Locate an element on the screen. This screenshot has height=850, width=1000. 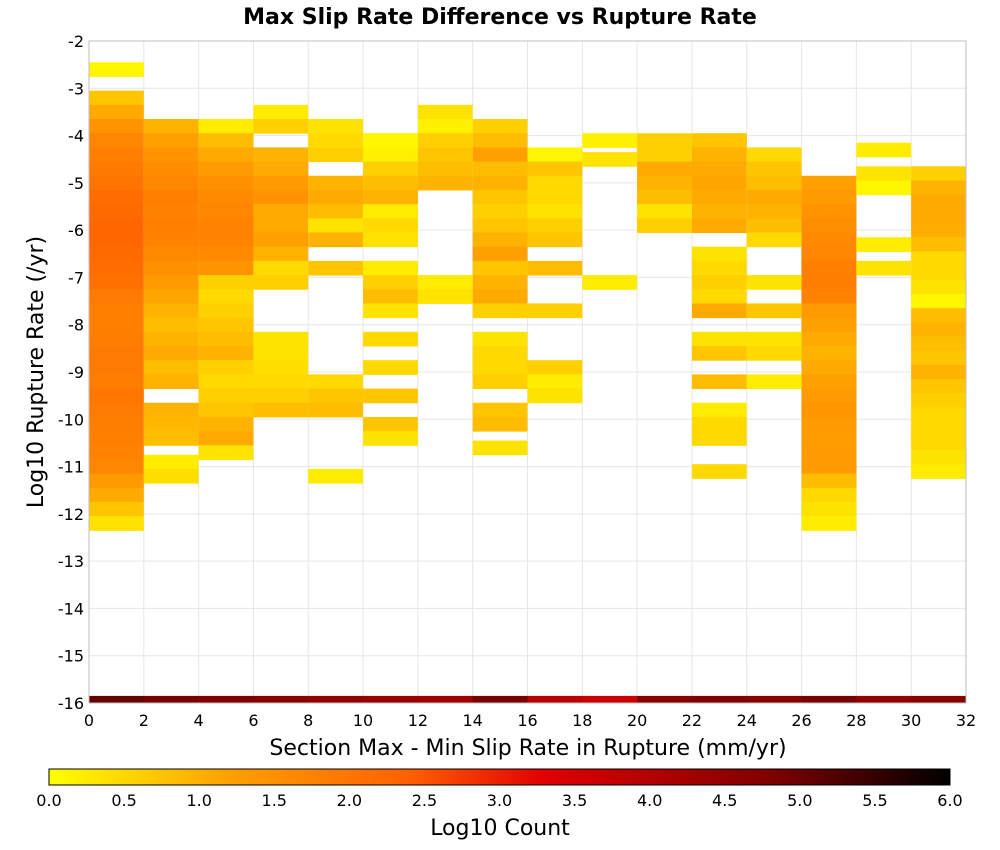
colorbar-tick-label: 0.5 is located at coordinates (123, 800).